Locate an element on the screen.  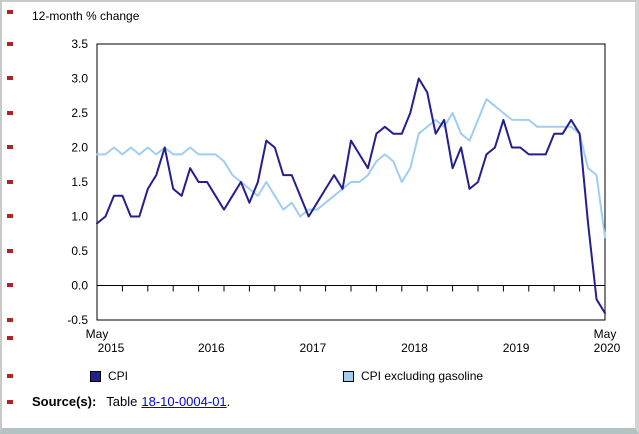
x-tick-label-year: 2019 is located at coordinates (516, 348).